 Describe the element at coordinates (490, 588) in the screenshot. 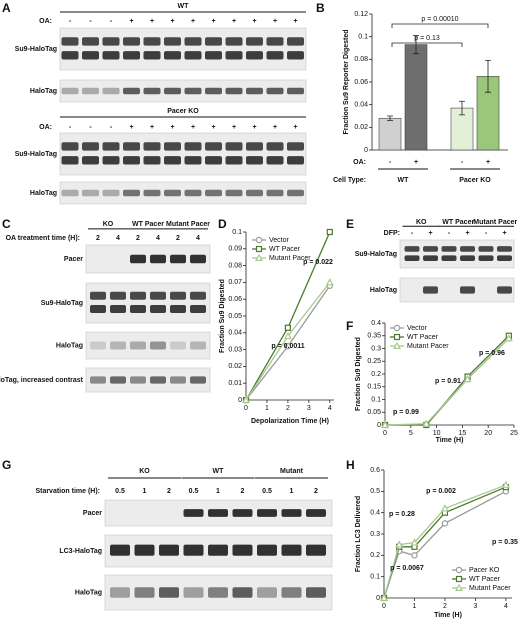

I see `legend-label: Mutant Pacer` at that location.